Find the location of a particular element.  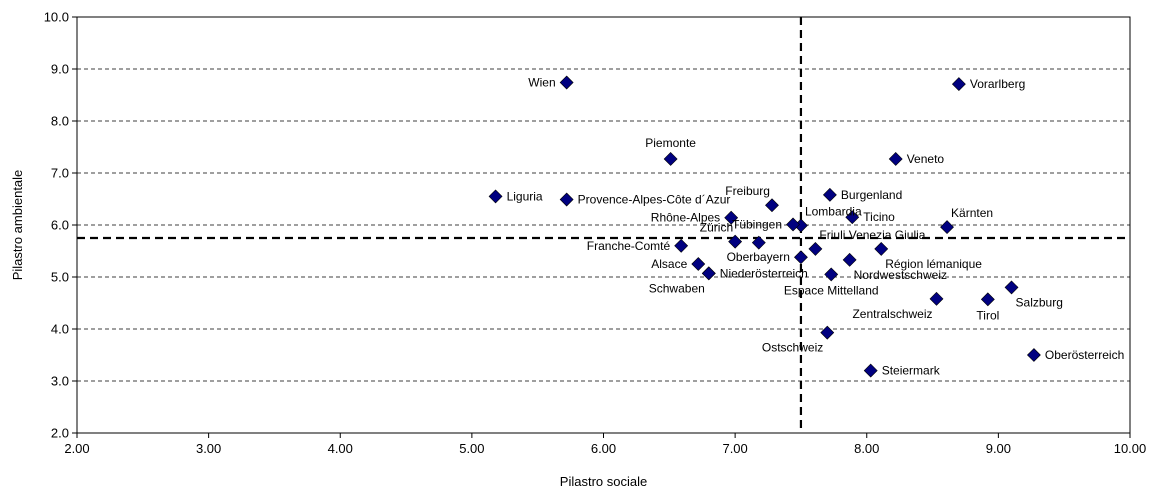

x-tick-label: 4.00 is located at coordinates (340, 448).